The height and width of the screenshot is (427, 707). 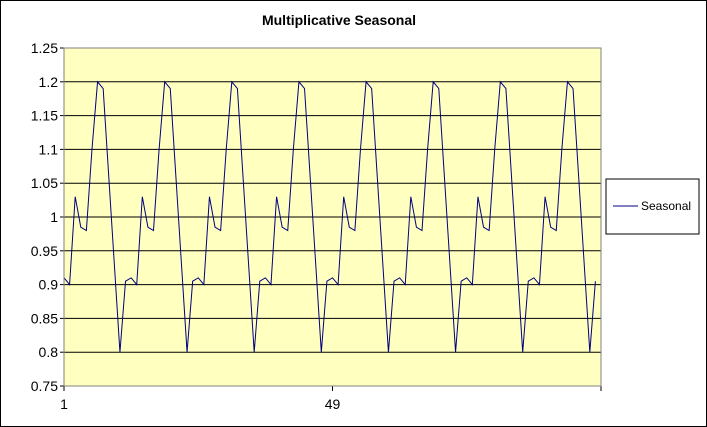 I want to click on chart-title: Multiplicative Seasonal, so click(x=339, y=20).